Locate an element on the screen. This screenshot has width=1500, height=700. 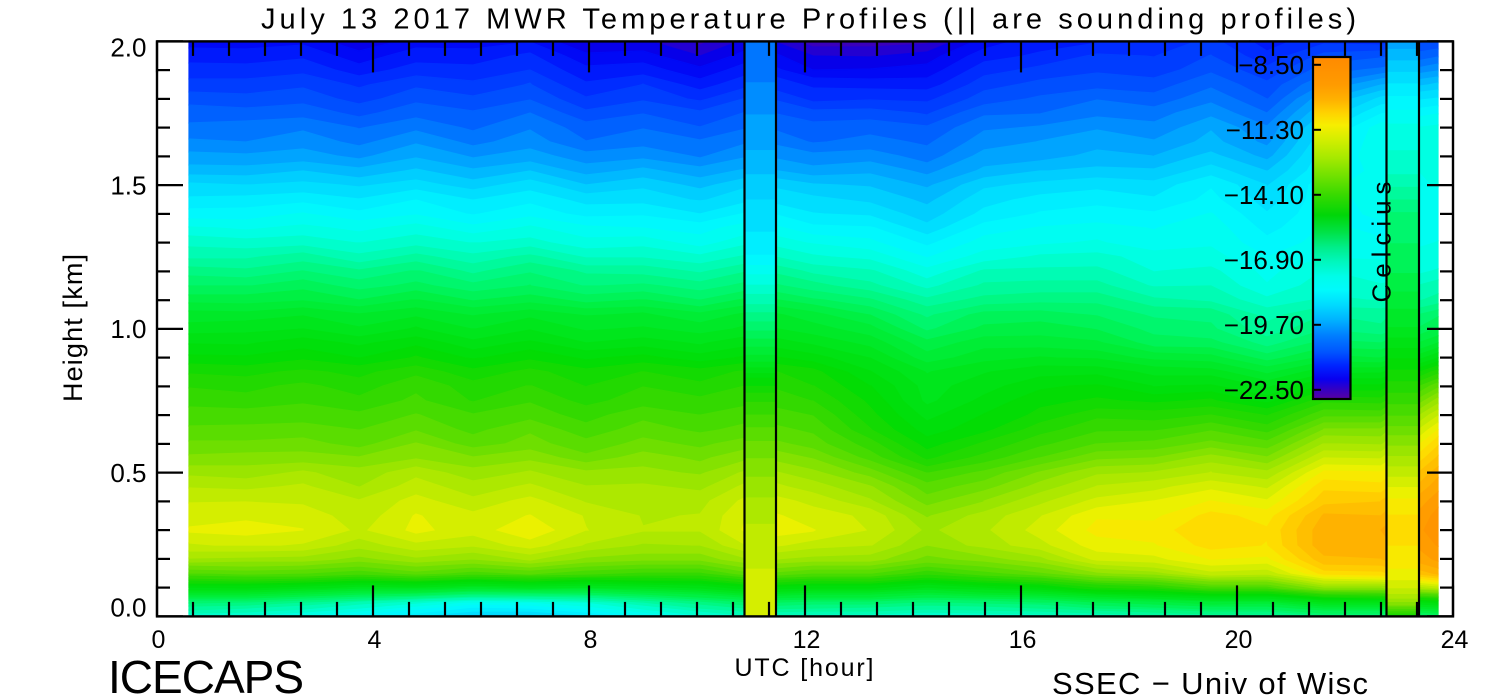
svg-text: −19.70 is located at coordinates (1264, 325).